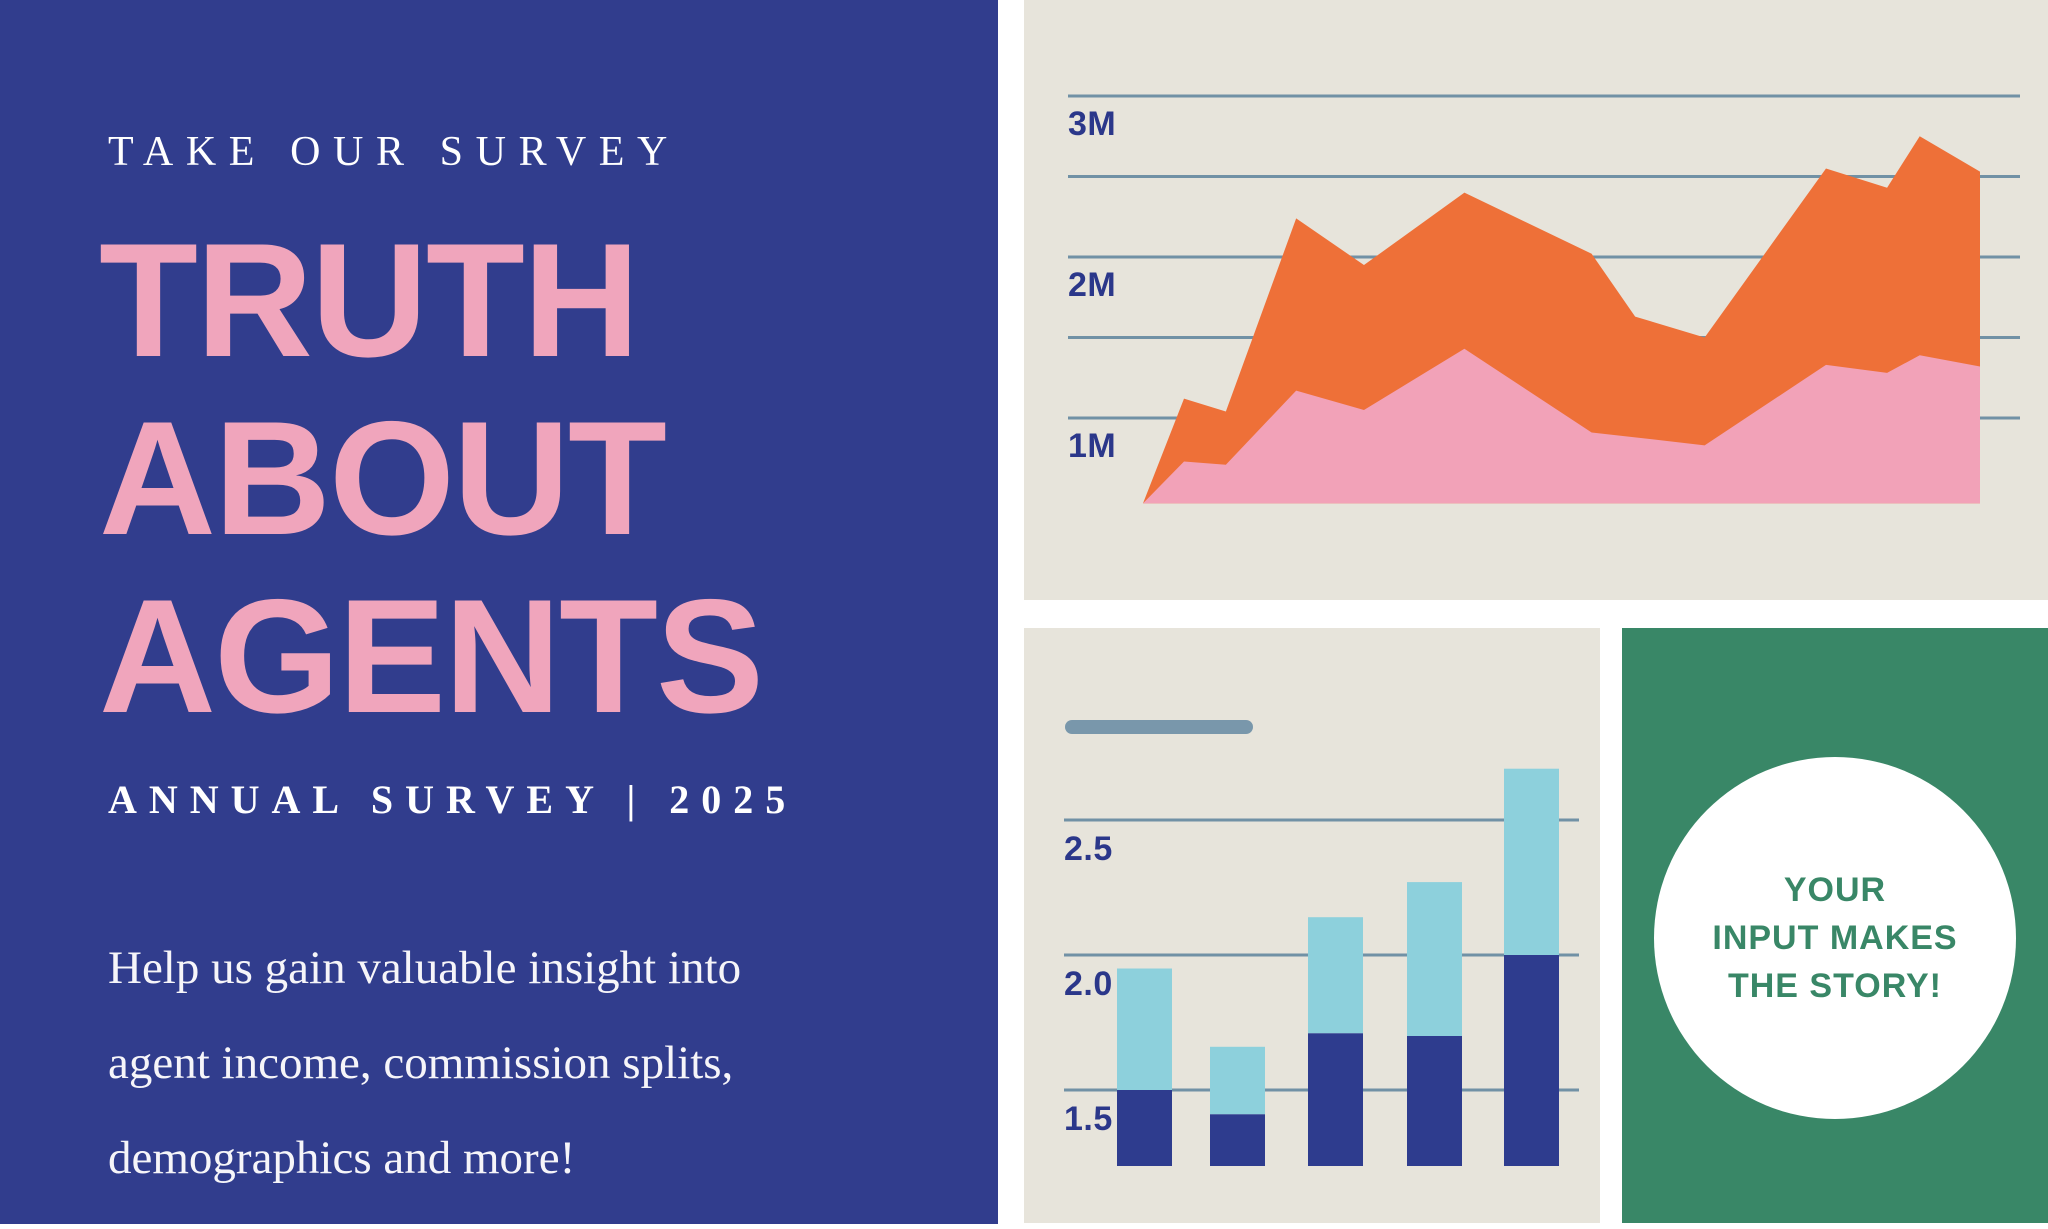 The image size is (2048, 1229). Describe the element at coordinates (1561, 426) in the screenshot. I see `pink-series-area` at that location.